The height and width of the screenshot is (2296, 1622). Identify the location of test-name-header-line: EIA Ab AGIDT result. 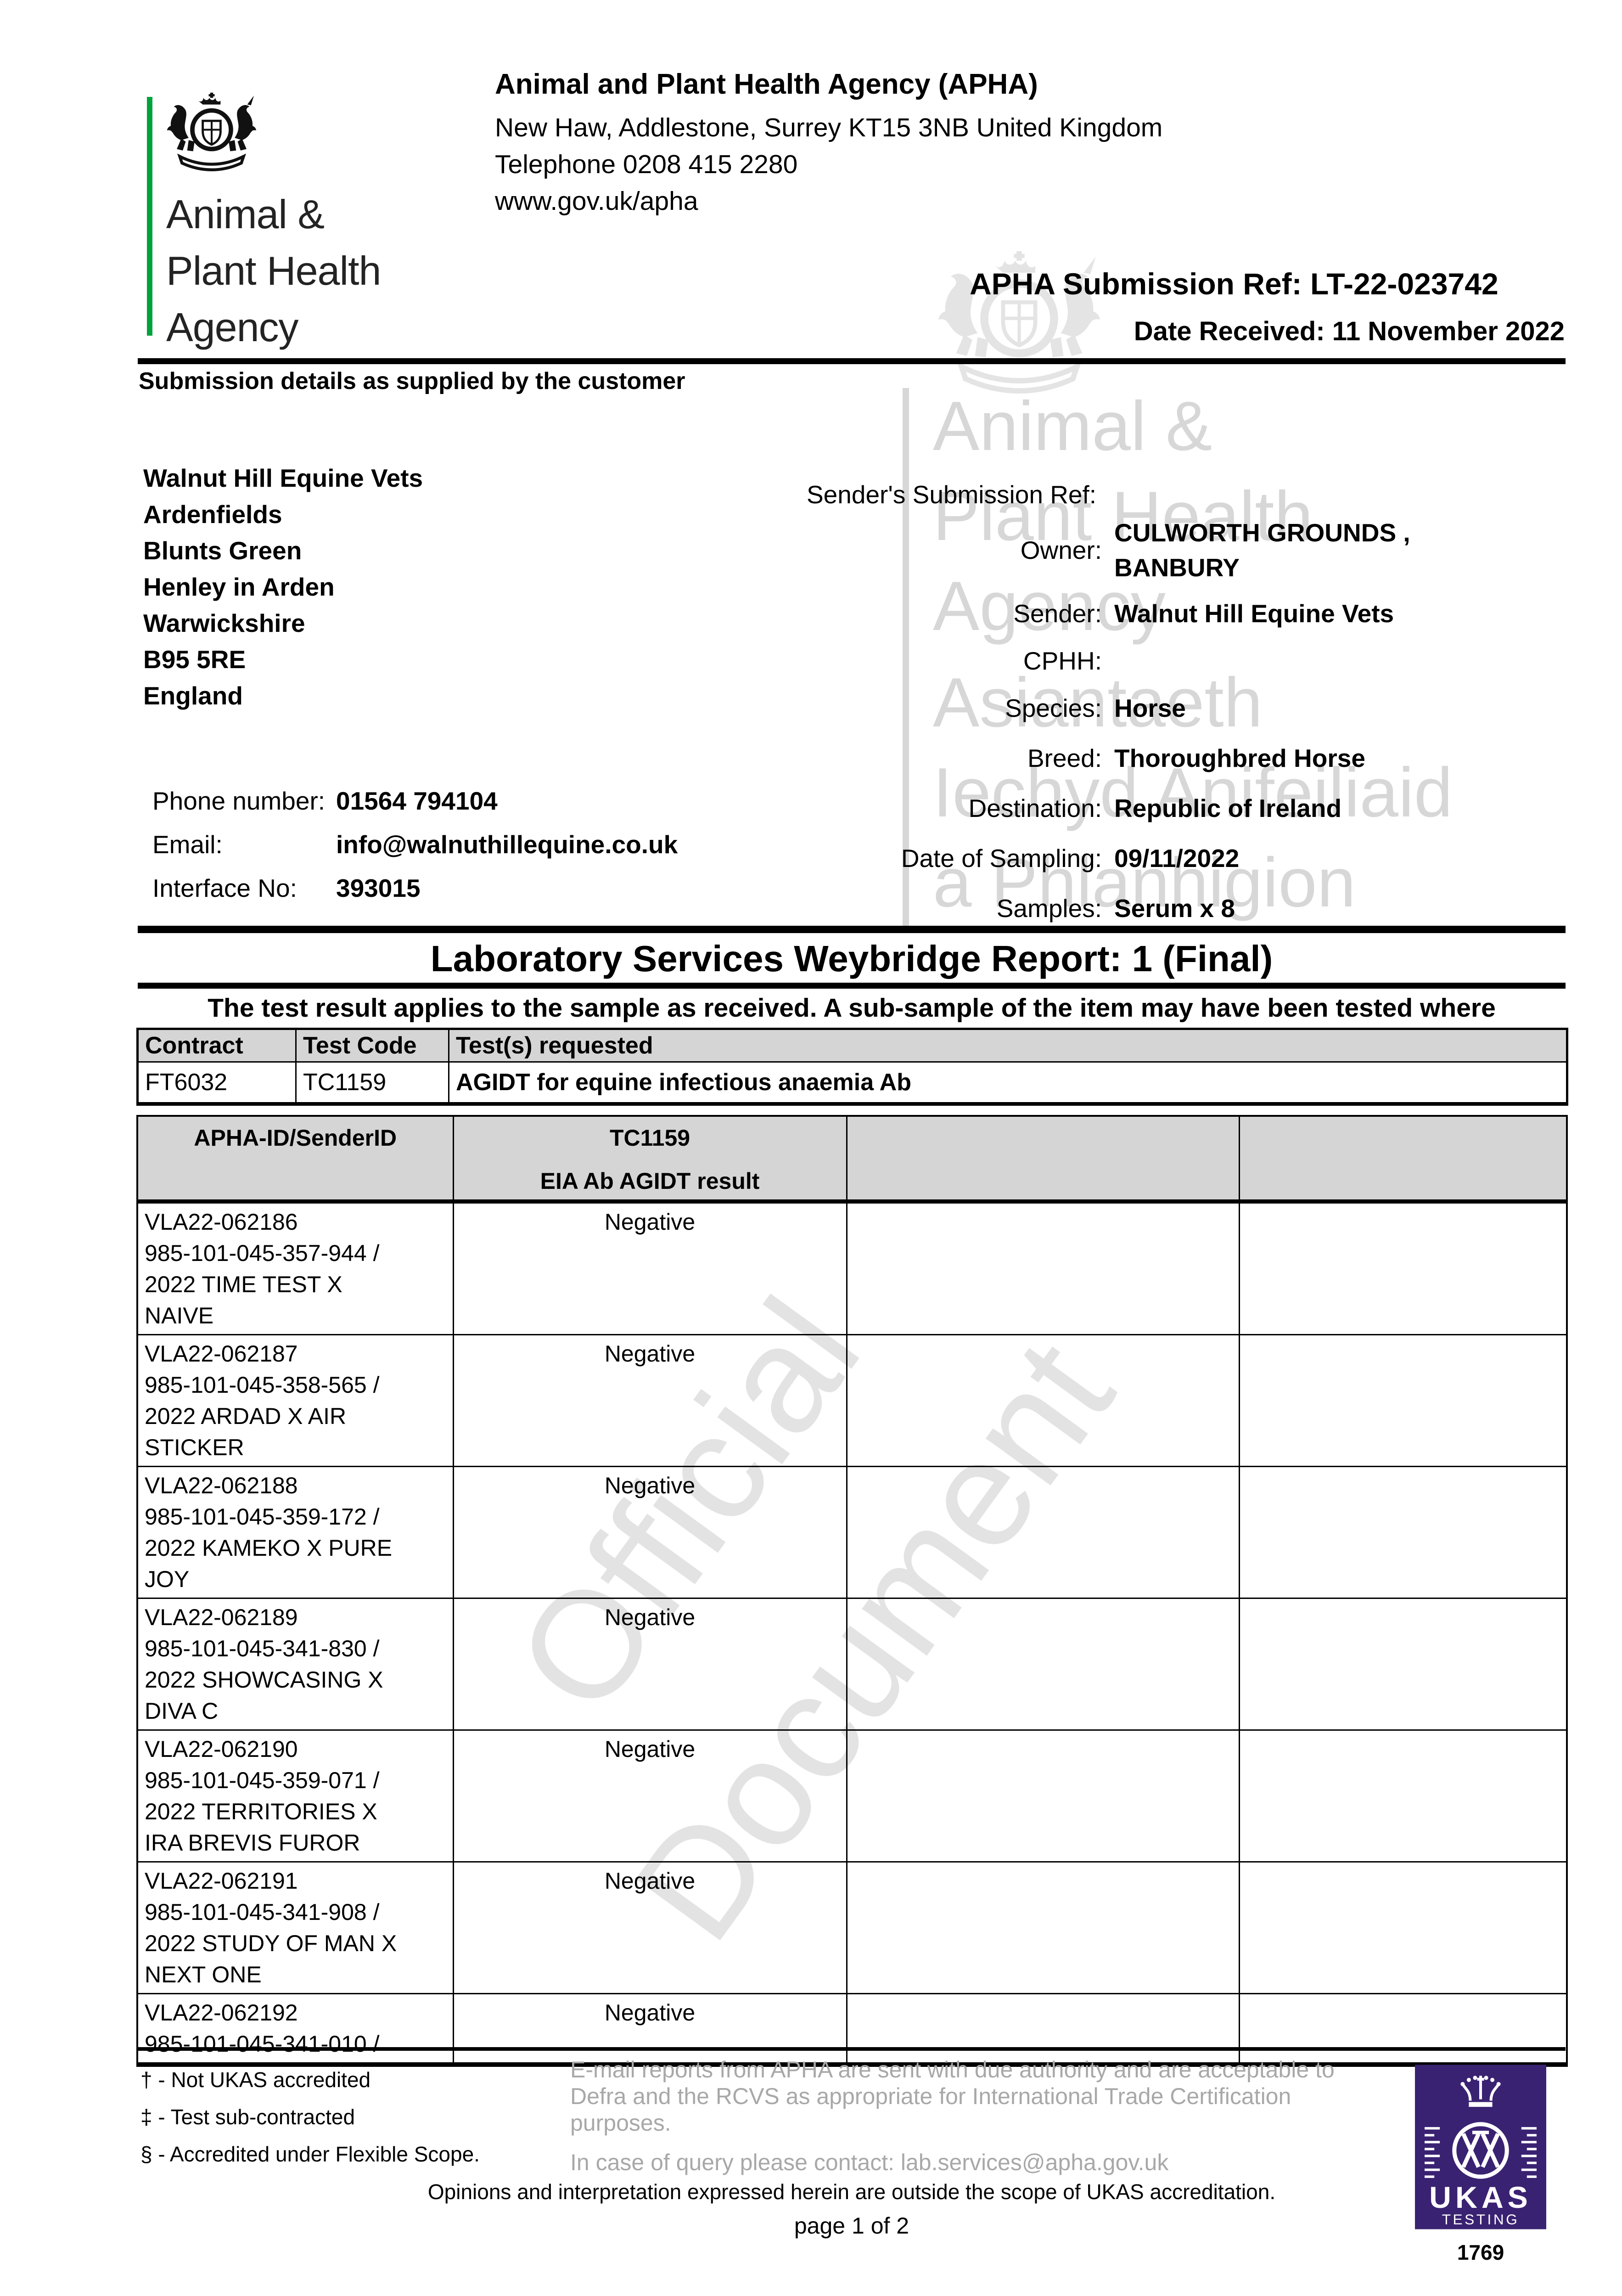
(650, 1181).